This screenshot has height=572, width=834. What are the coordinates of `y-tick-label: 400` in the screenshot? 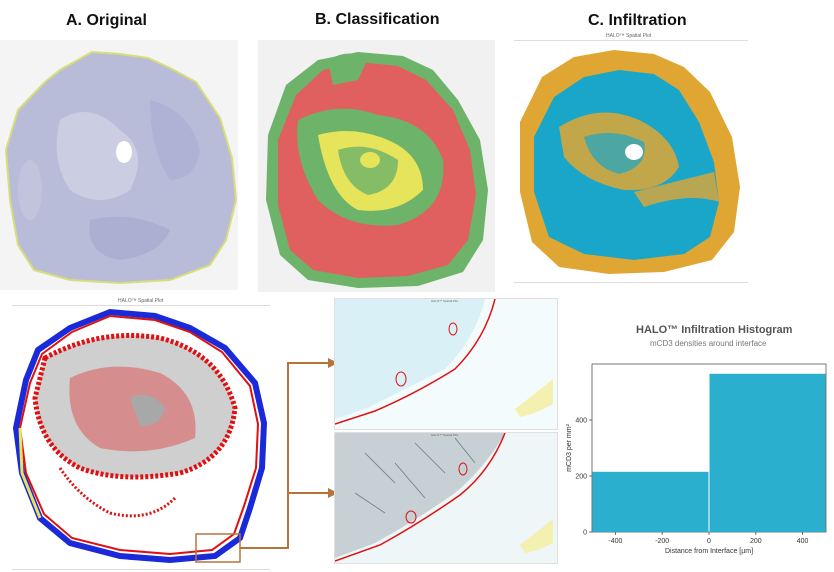 It's located at (581, 421).